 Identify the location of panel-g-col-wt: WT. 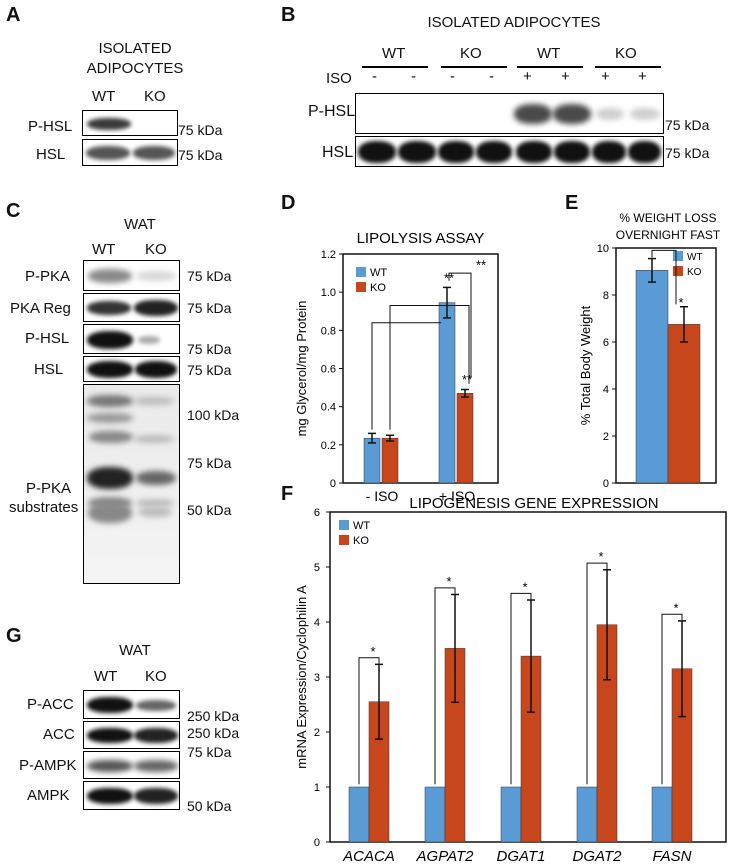
(106, 676).